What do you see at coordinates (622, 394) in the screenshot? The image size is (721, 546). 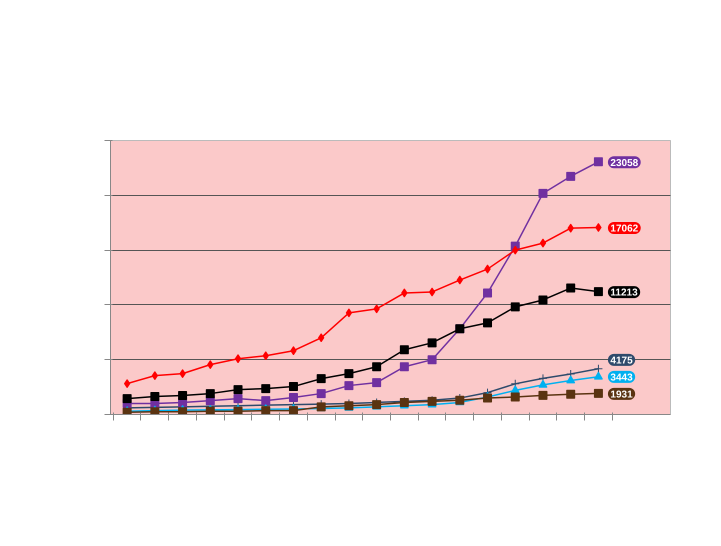 I see `data-label: 1931` at bounding box center [622, 394].